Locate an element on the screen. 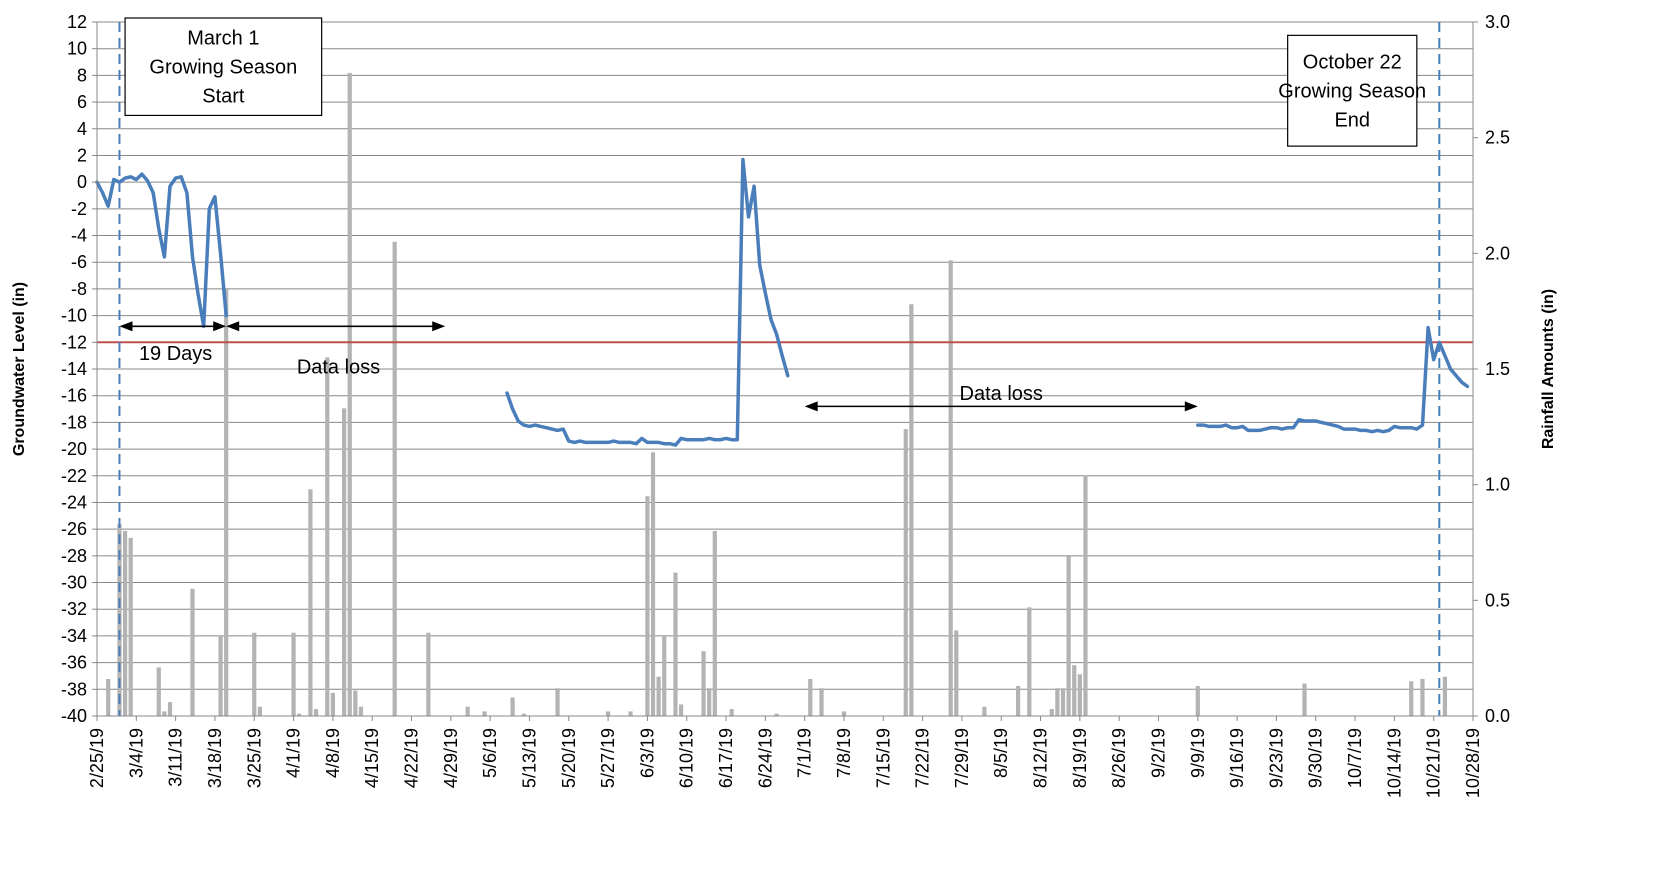 Image resolution: width=1667 pixels, height=873 pixels. y2-tick-label: 0.5 is located at coordinates (1497, 600).